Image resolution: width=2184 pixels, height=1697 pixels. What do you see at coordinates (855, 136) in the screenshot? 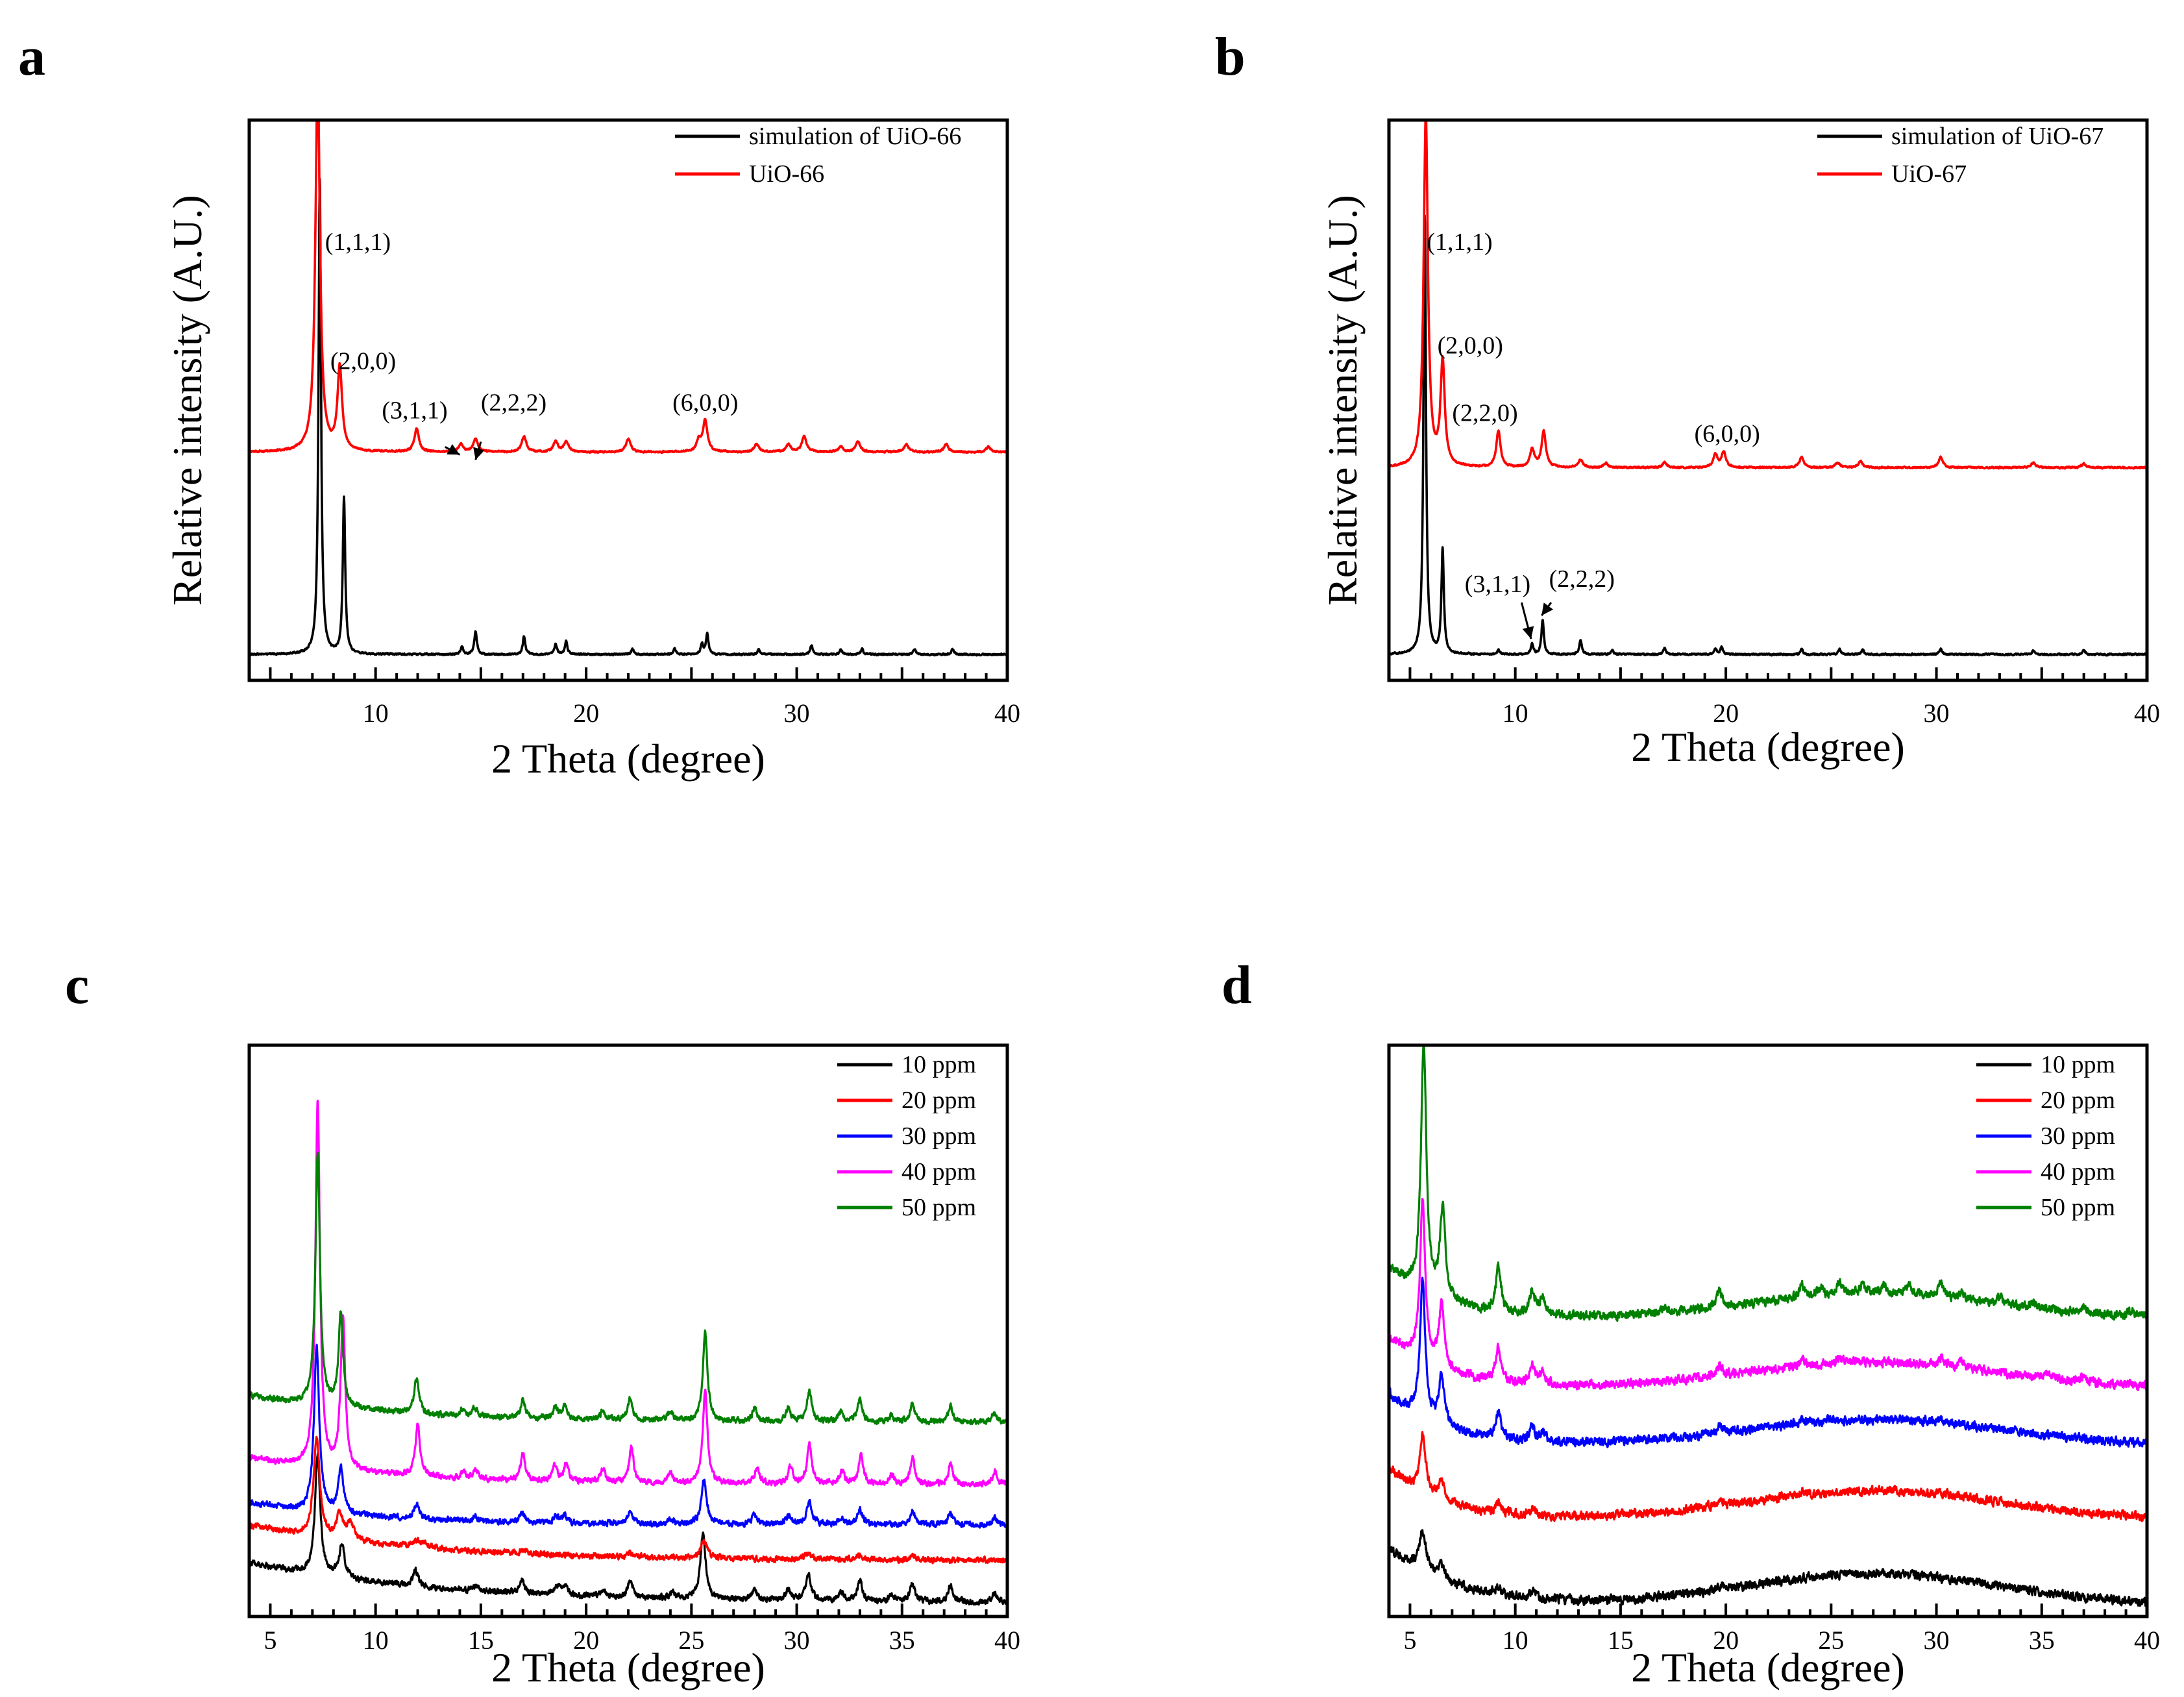
I see `legend-entry: simulation of UiO-66` at bounding box center [855, 136].